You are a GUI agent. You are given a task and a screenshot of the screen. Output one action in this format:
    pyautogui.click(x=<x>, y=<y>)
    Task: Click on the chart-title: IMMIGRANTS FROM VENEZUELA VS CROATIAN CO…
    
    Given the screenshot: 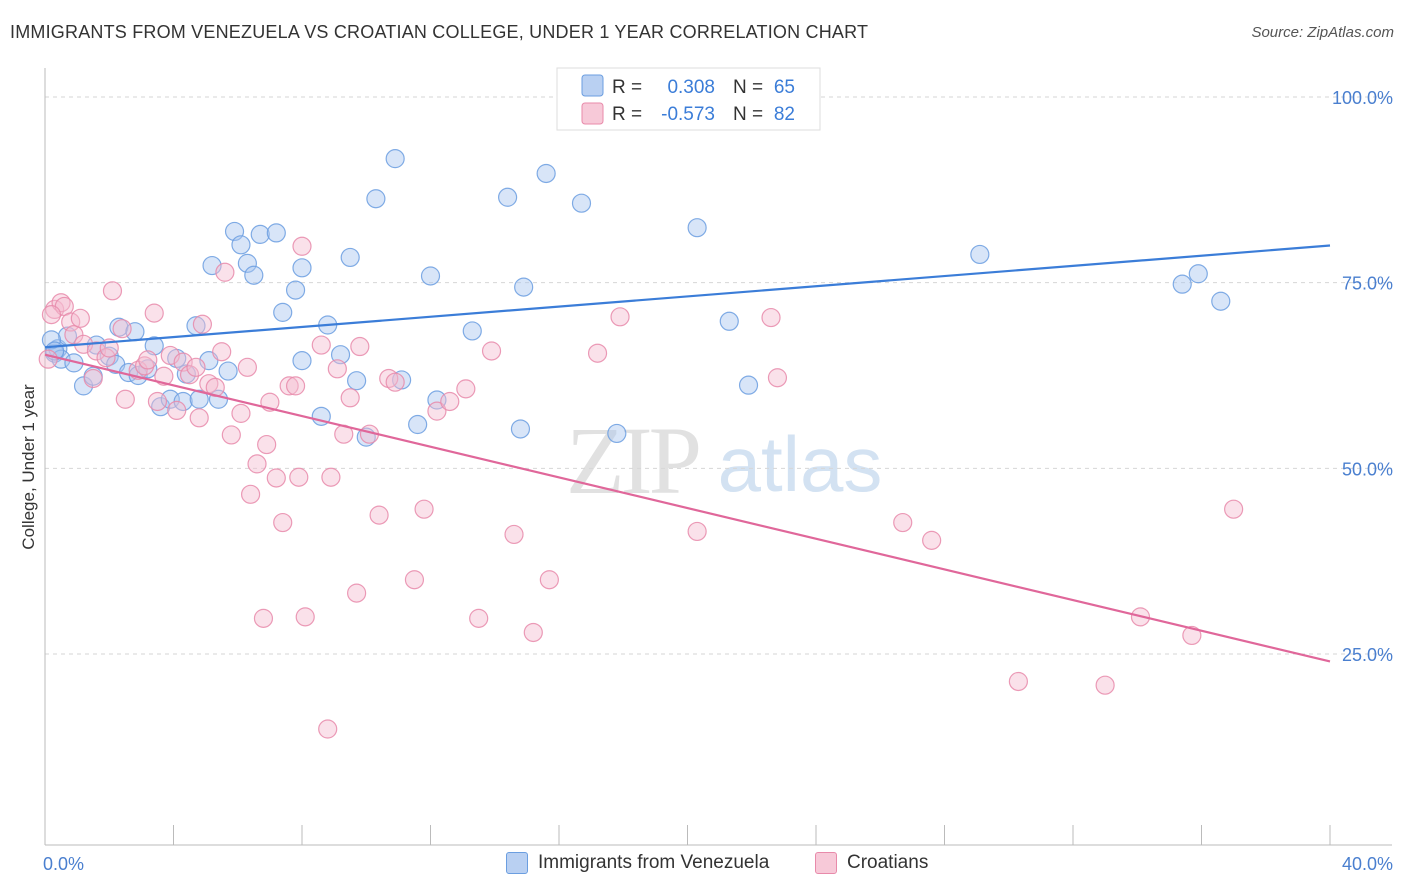 What is the action you would take?
    pyautogui.click(x=439, y=32)
    